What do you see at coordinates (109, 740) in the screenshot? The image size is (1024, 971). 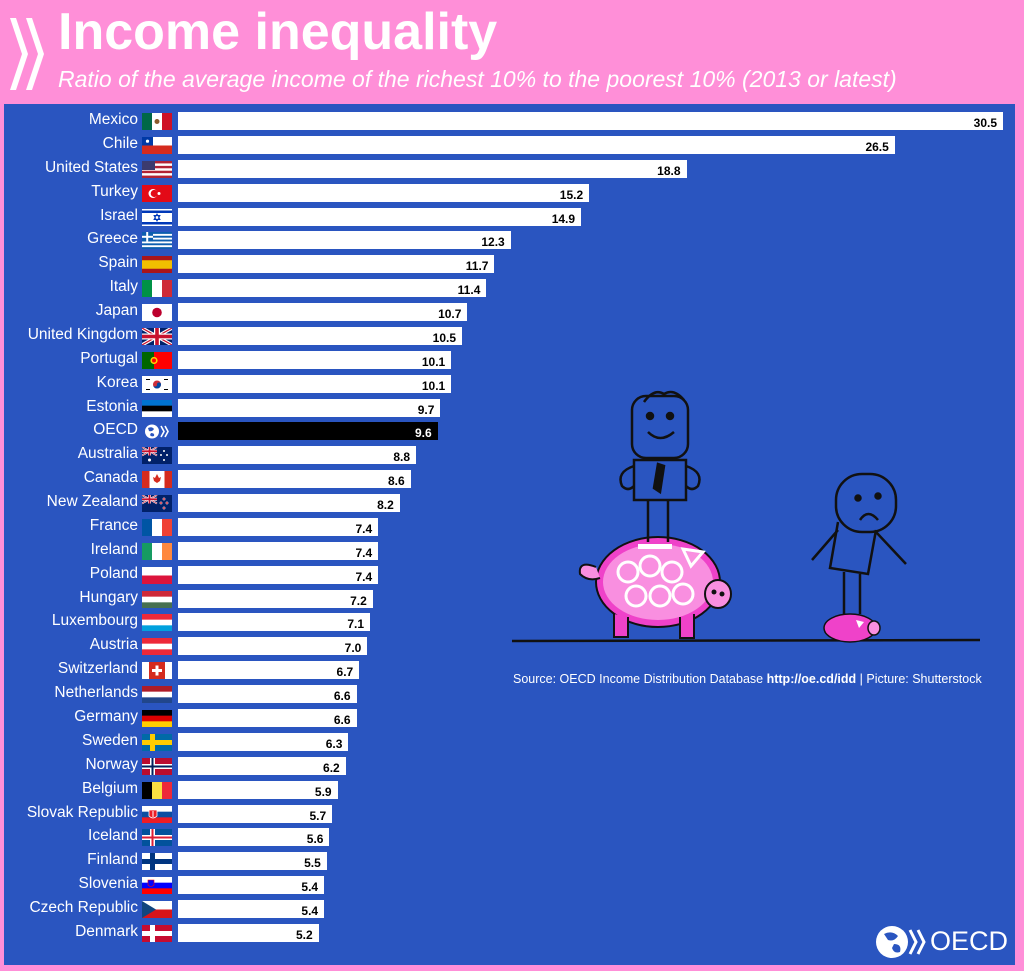 I see `category-label: Sweden` at bounding box center [109, 740].